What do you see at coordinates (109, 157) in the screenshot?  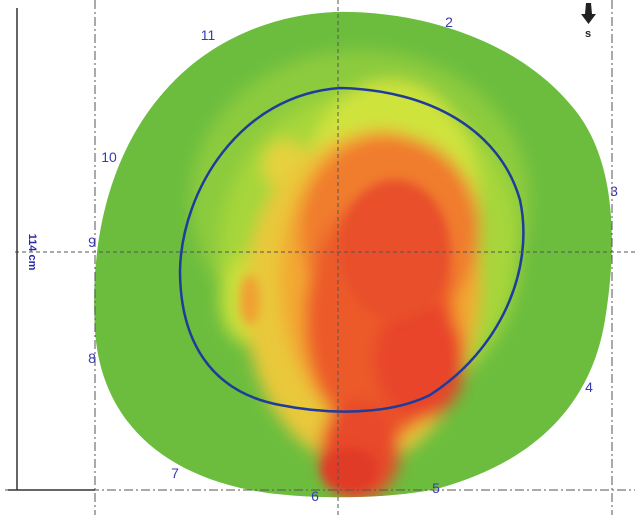 I see `position-10-label: 10` at bounding box center [109, 157].